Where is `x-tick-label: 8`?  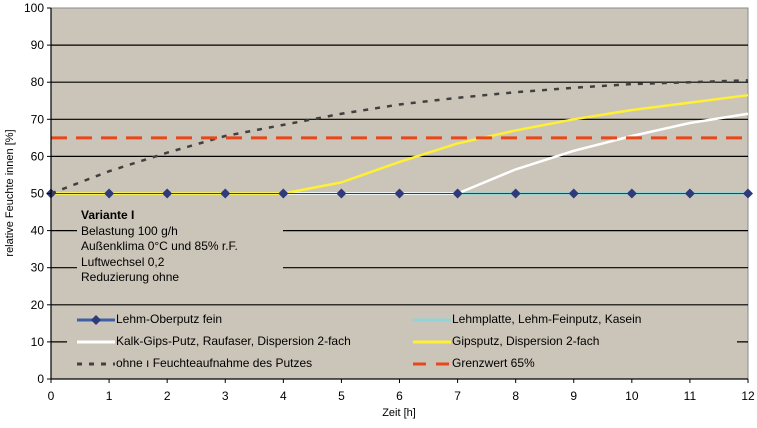 x-tick-label: 8 is located at coordinates (515, 396).